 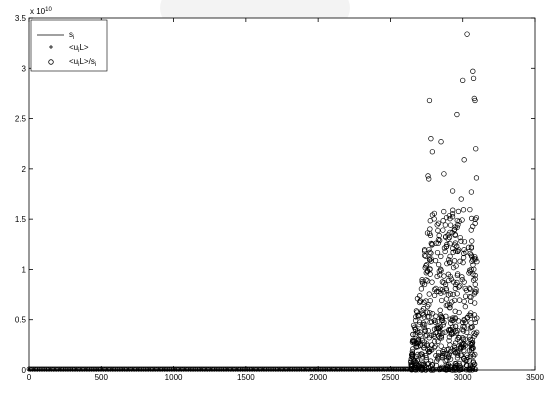 I want to click on x-tick-label: 2000, so click(x=318, y=377).